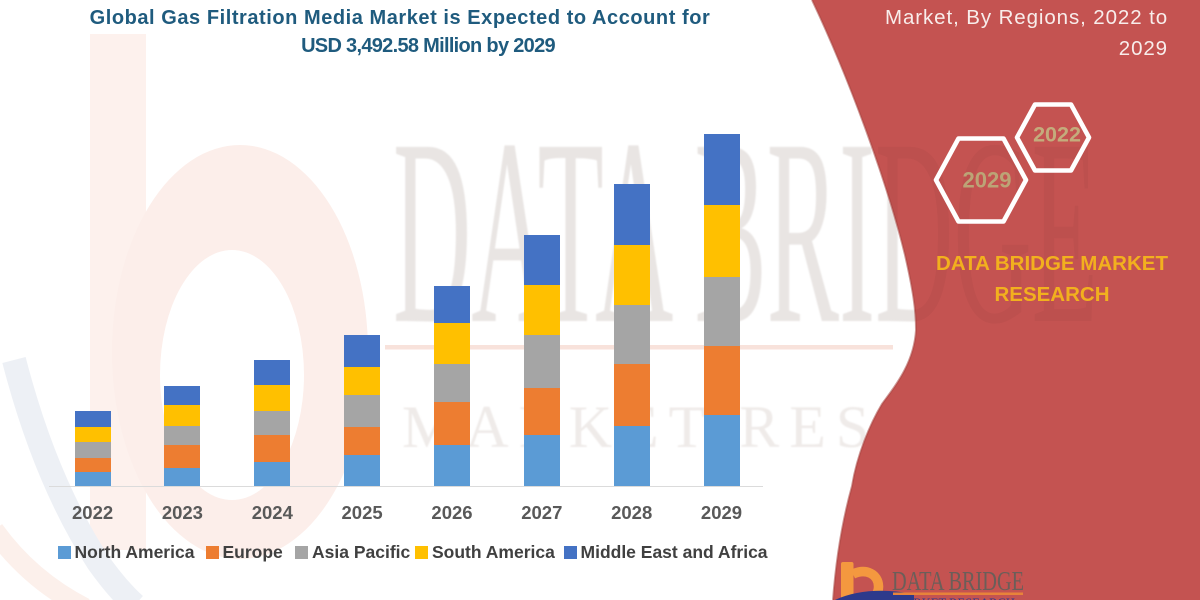 The width and height of the screenshot is (1200, 600). I want to click on svg-text: DATA BRIDGE, so click(958, 581).